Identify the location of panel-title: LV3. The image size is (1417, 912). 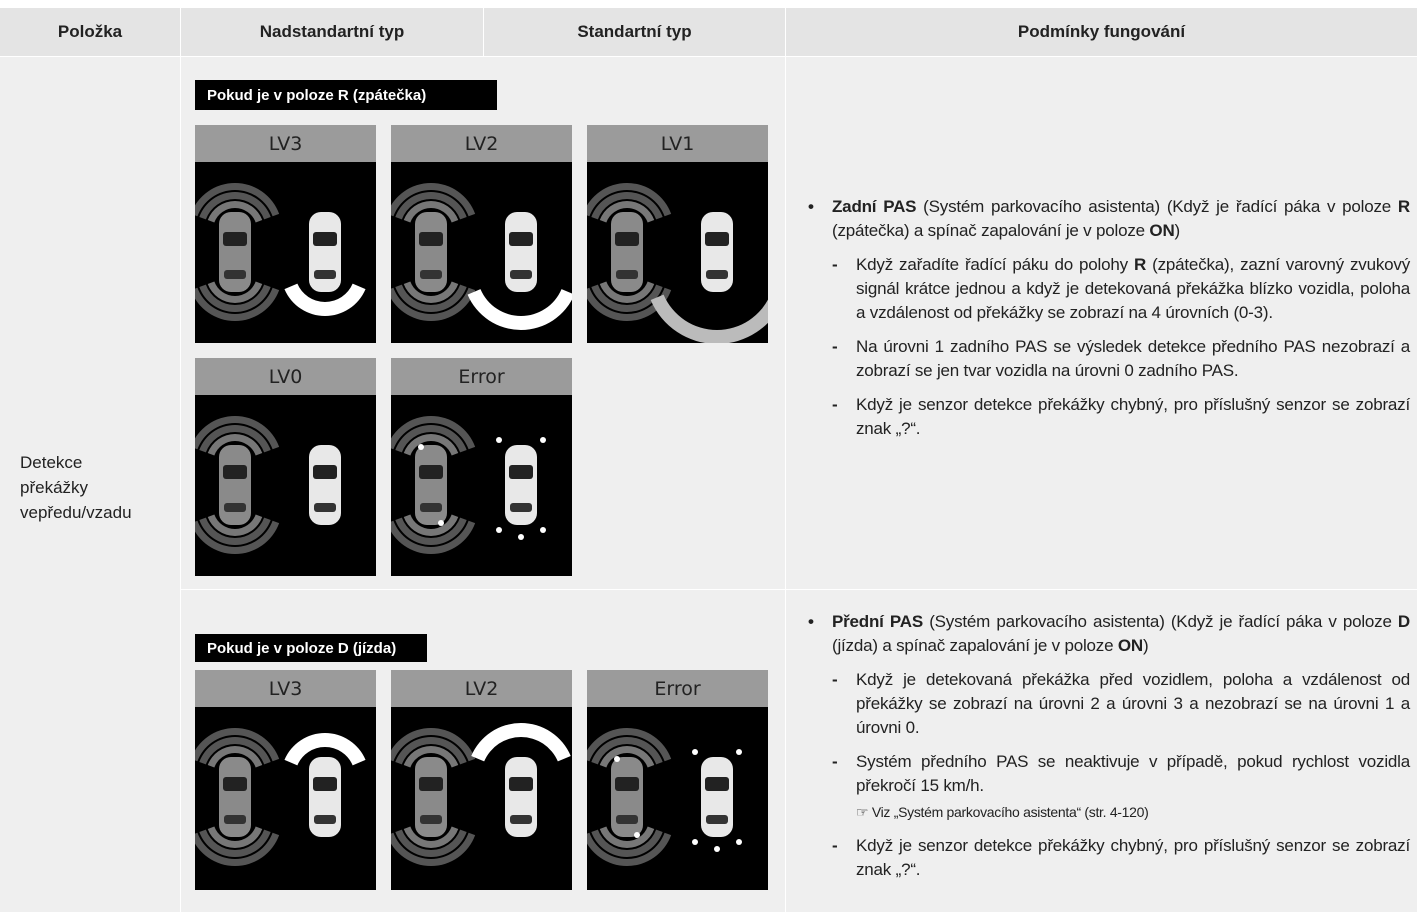
(285, 688).